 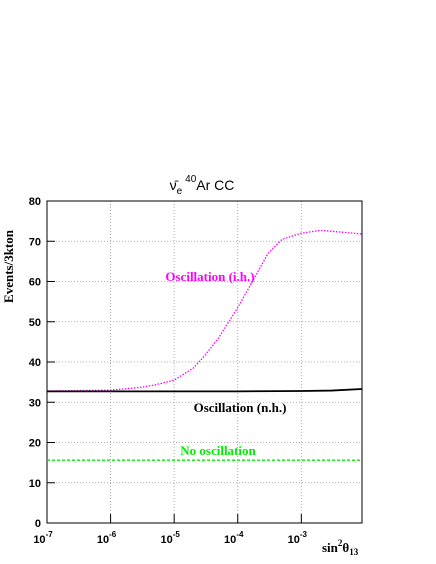 I want to click on title-sub: e, so click(x=180, y=191).